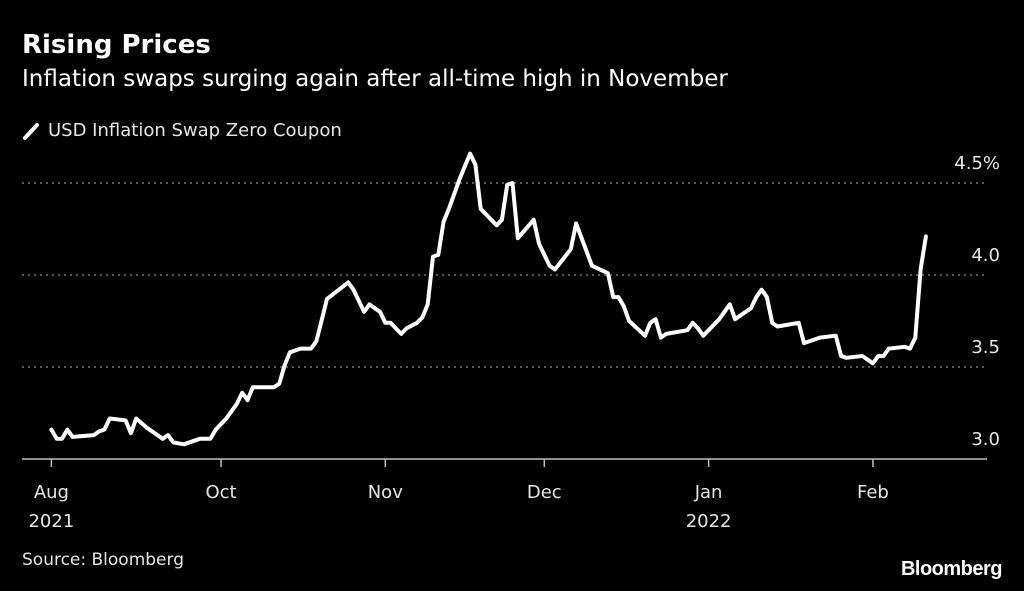 The image size is (1024, 591). What do you see at coordinates (951, 569) in the screenshot?
I see `bloomberg-logo: Bloomberg` at bounding box center [951, 569].